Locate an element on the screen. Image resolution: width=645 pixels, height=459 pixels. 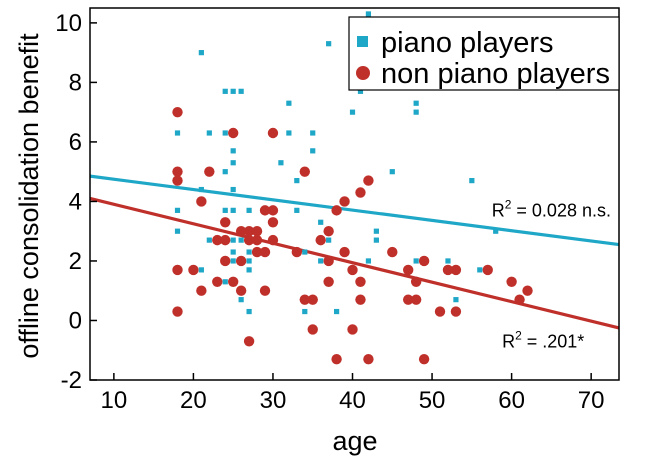
legend-label-piano: piano players is located at coordinates (467, 43).